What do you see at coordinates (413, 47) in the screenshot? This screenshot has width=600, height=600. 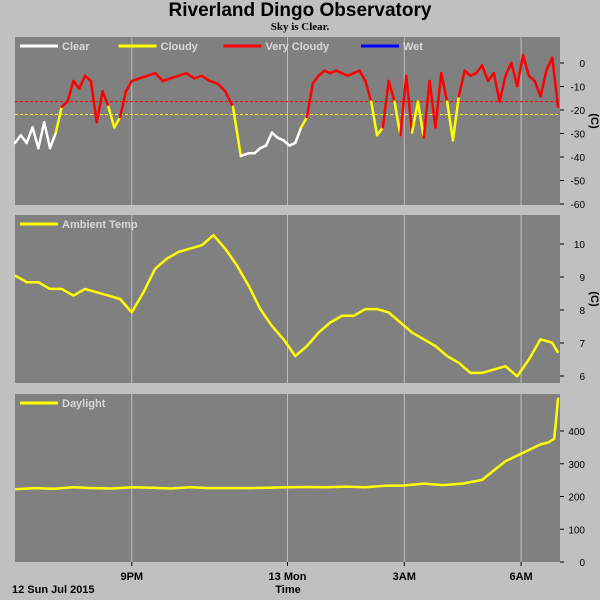 I see `sky-legend-label-3: Wet` at bounding box center [413, 47].